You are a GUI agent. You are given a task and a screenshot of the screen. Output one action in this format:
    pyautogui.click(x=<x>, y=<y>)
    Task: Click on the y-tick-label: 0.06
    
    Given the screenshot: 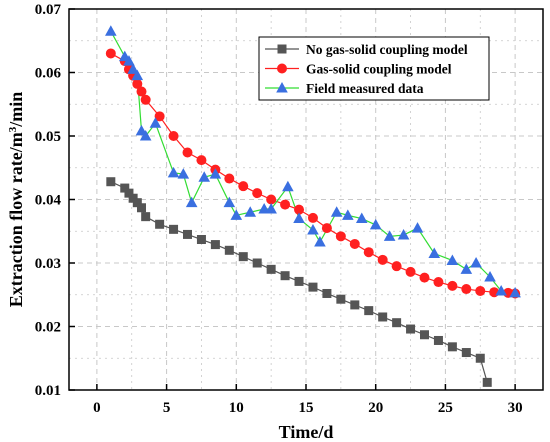 What is the action you would take?
    pyautogui.click(x=48, y=74)
    